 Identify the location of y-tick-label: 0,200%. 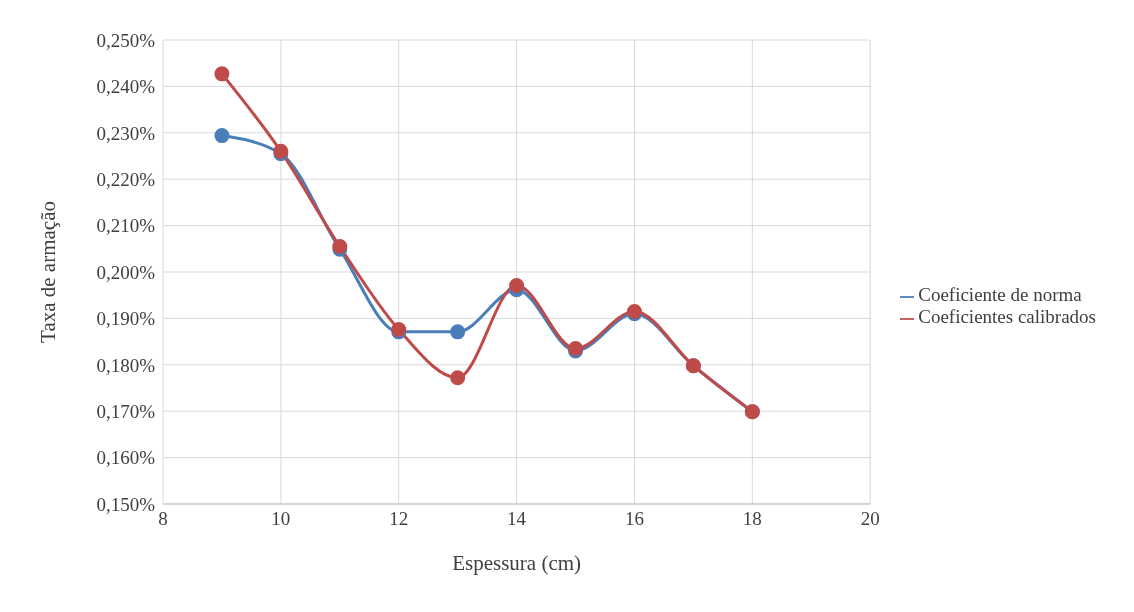
(126, 272).